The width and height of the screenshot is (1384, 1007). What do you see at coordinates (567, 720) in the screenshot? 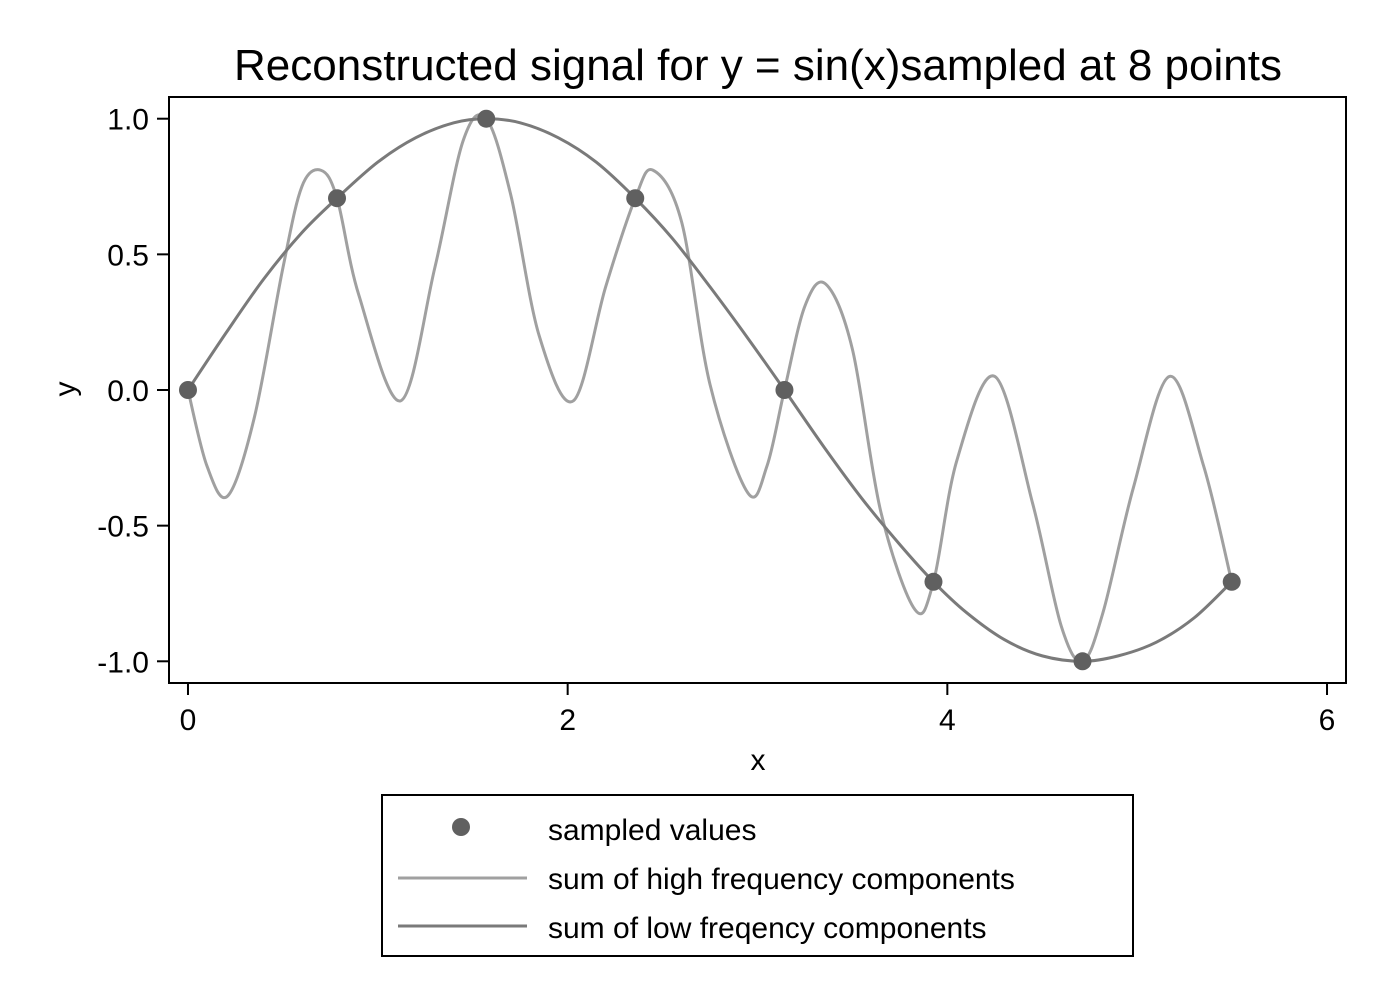
I see `x-tick-label: 2` at bounding box center [567, 720].